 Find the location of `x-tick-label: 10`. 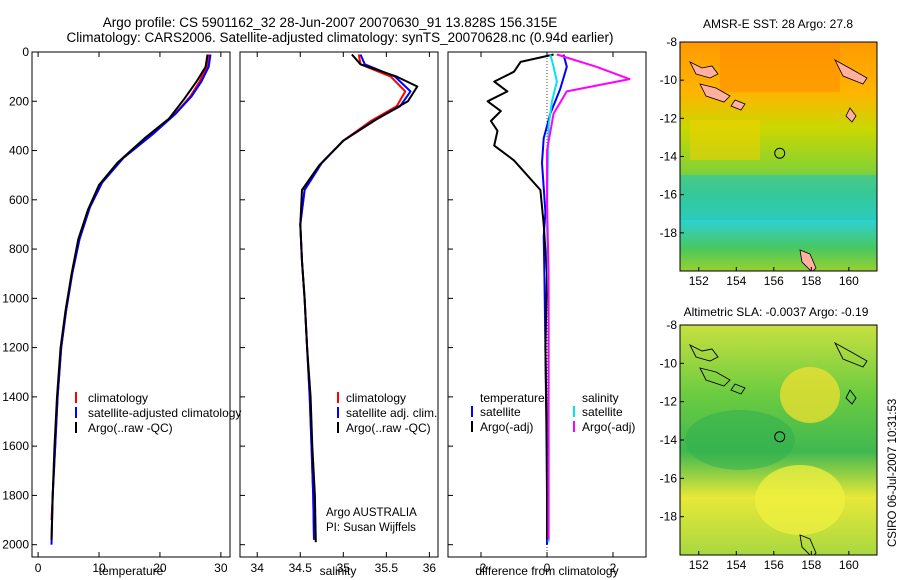

x-tick-label: 10 is located at coordinates (99, 568).